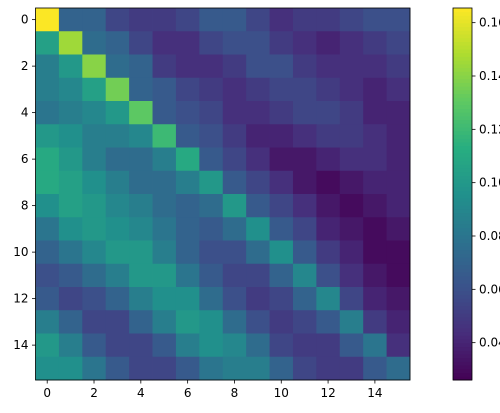 The width and height of the screenshot is (500, 413). What do you see at coordinates (489, 129) in the screenshot?
I see `colorbar-tick-label: 0.12` at bounding box center [489, 129].